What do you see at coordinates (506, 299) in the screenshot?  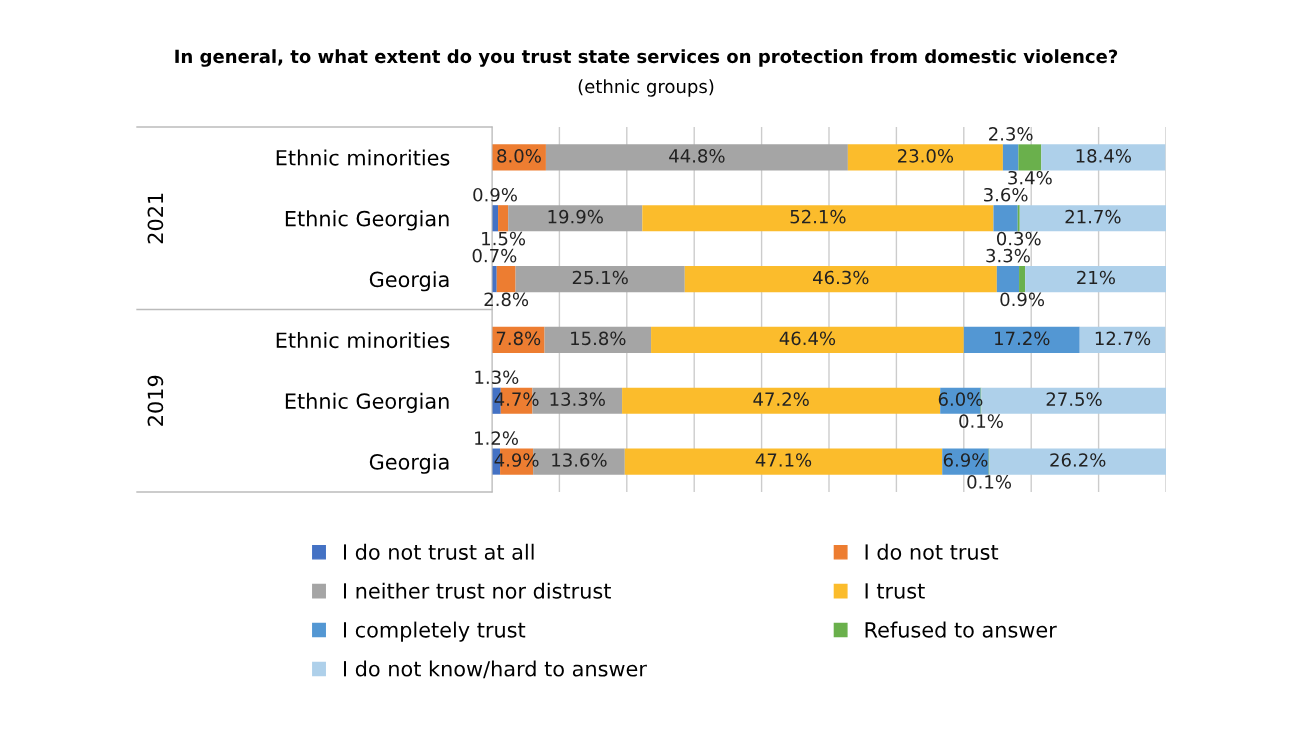 I see `data-label: 2.8%` at bounding box center [506, 299].